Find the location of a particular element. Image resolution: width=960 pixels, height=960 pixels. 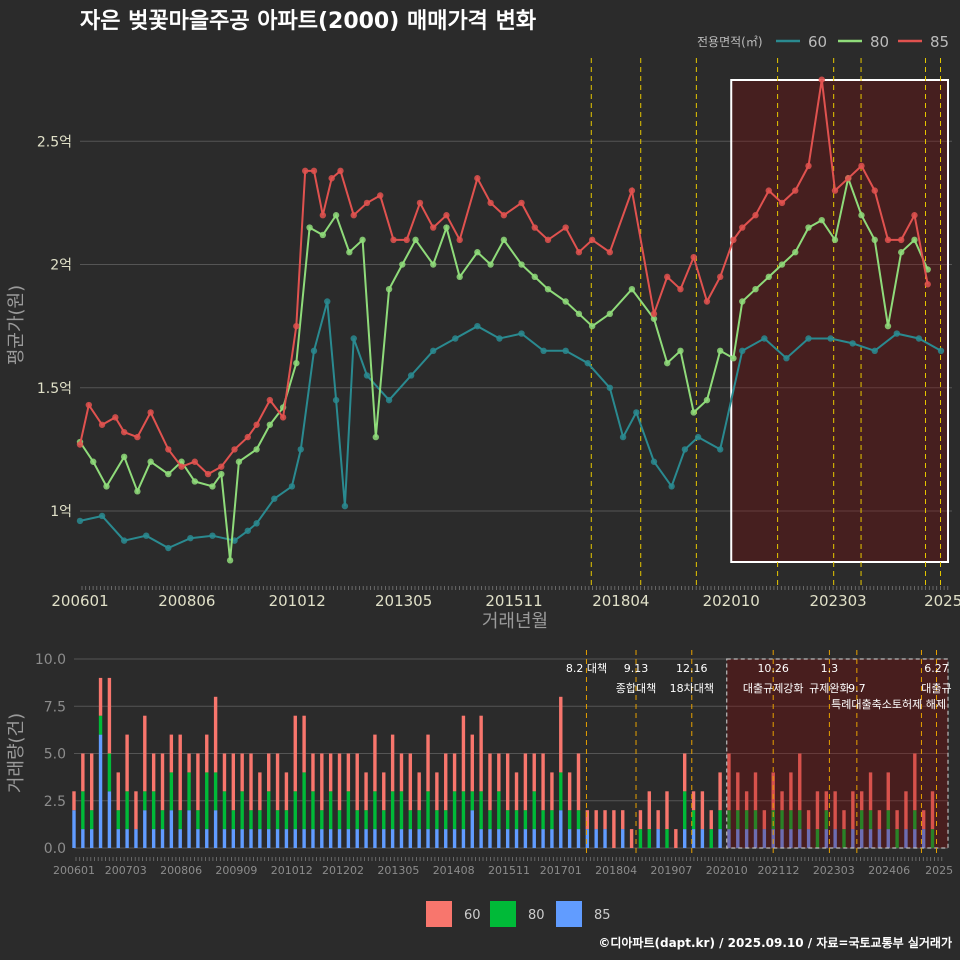

volume-x-tick: 201012 is located at coordinates (292, 870).